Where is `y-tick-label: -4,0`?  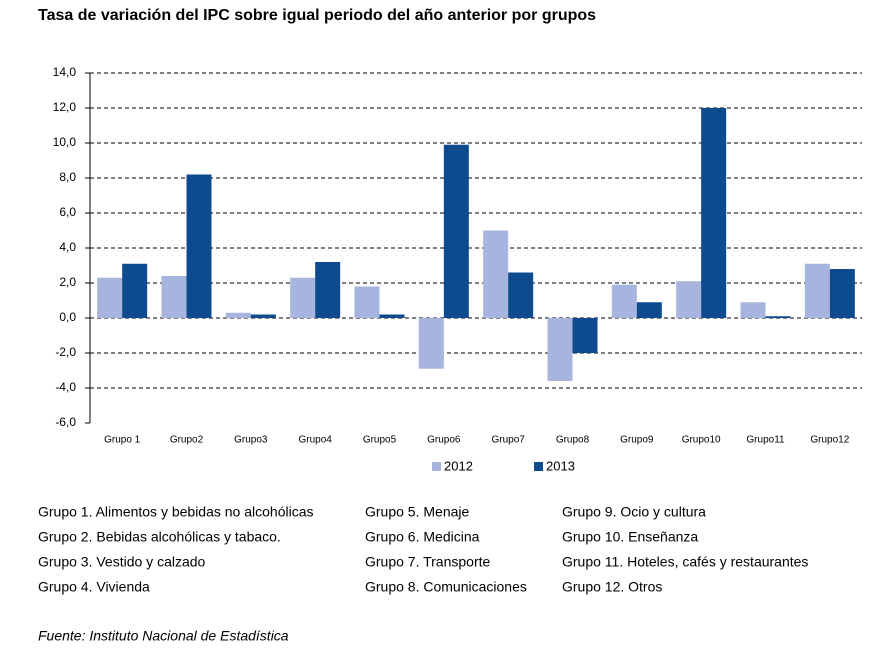 y-tick-label: -4,0 is located at coordinates (65, 387).